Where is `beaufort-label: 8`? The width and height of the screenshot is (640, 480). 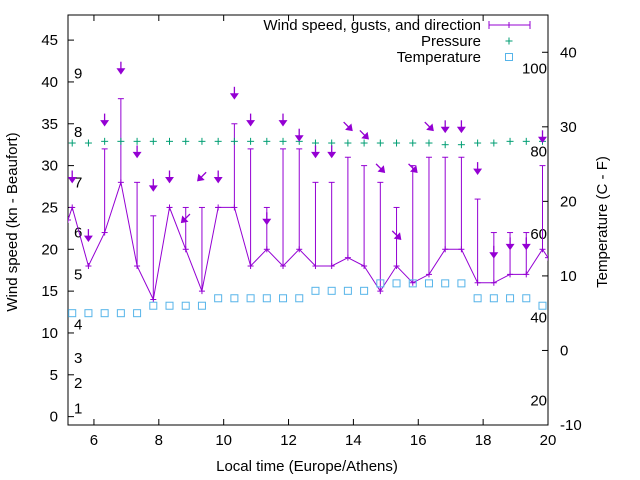
beaufort-label: 8 is located at coordinates (78, 132).